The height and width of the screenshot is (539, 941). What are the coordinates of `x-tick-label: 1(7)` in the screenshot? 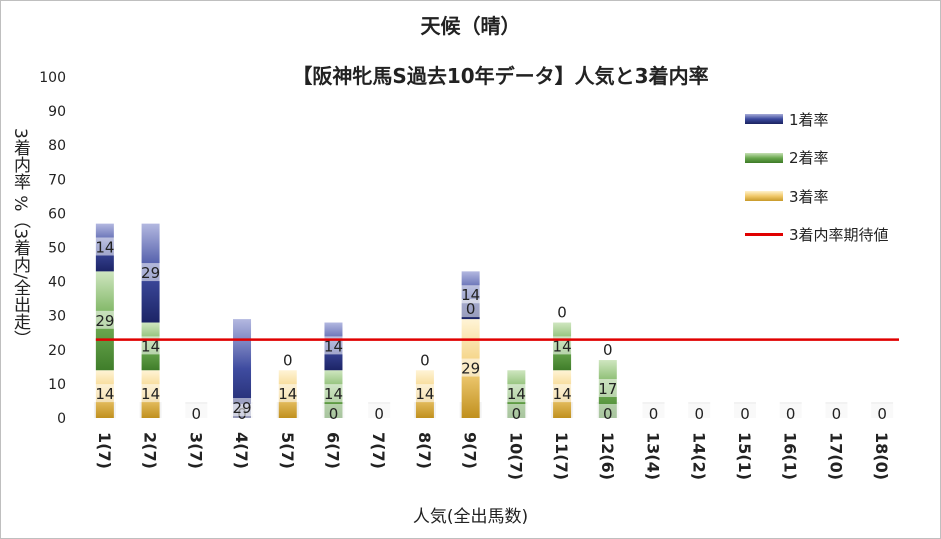 It's located at (104, 450).